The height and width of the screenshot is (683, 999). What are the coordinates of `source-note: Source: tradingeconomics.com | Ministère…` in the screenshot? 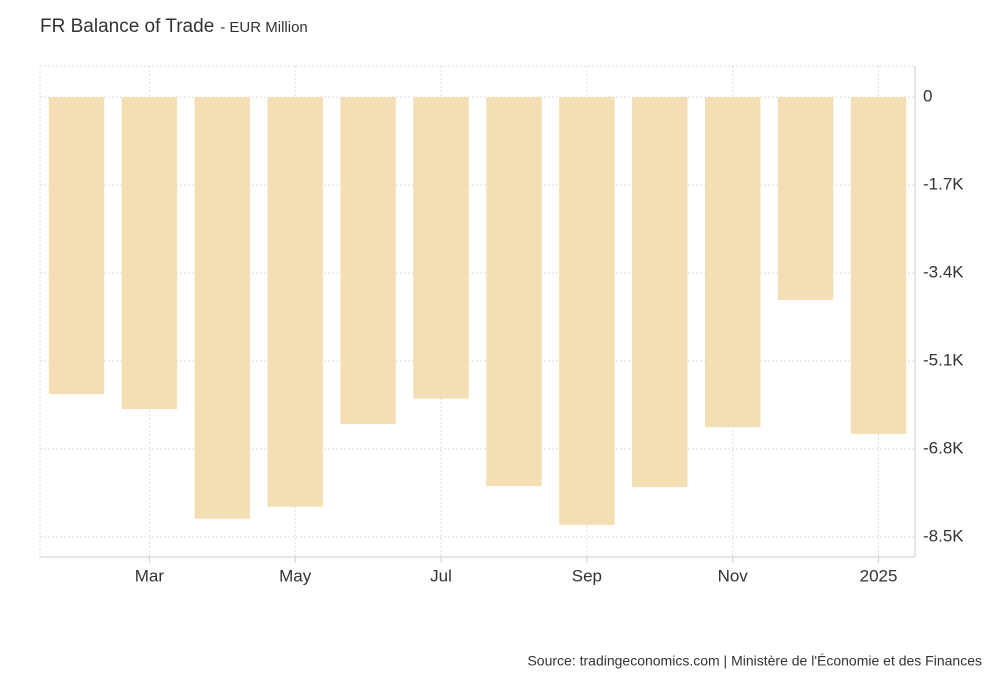 It's located at (754, 661).